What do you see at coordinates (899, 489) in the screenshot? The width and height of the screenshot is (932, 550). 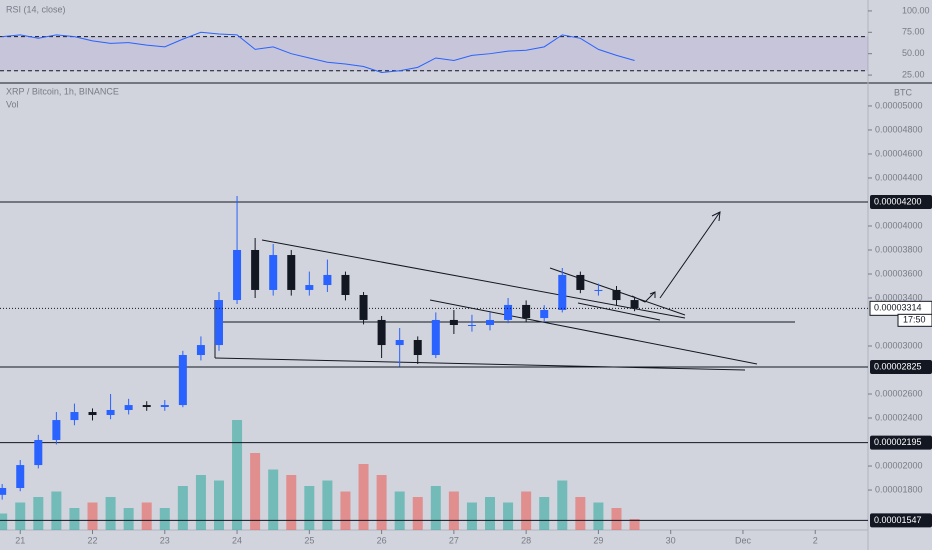 I see `y-tick-label: 0.00001800` at bounding box center [899, 489].